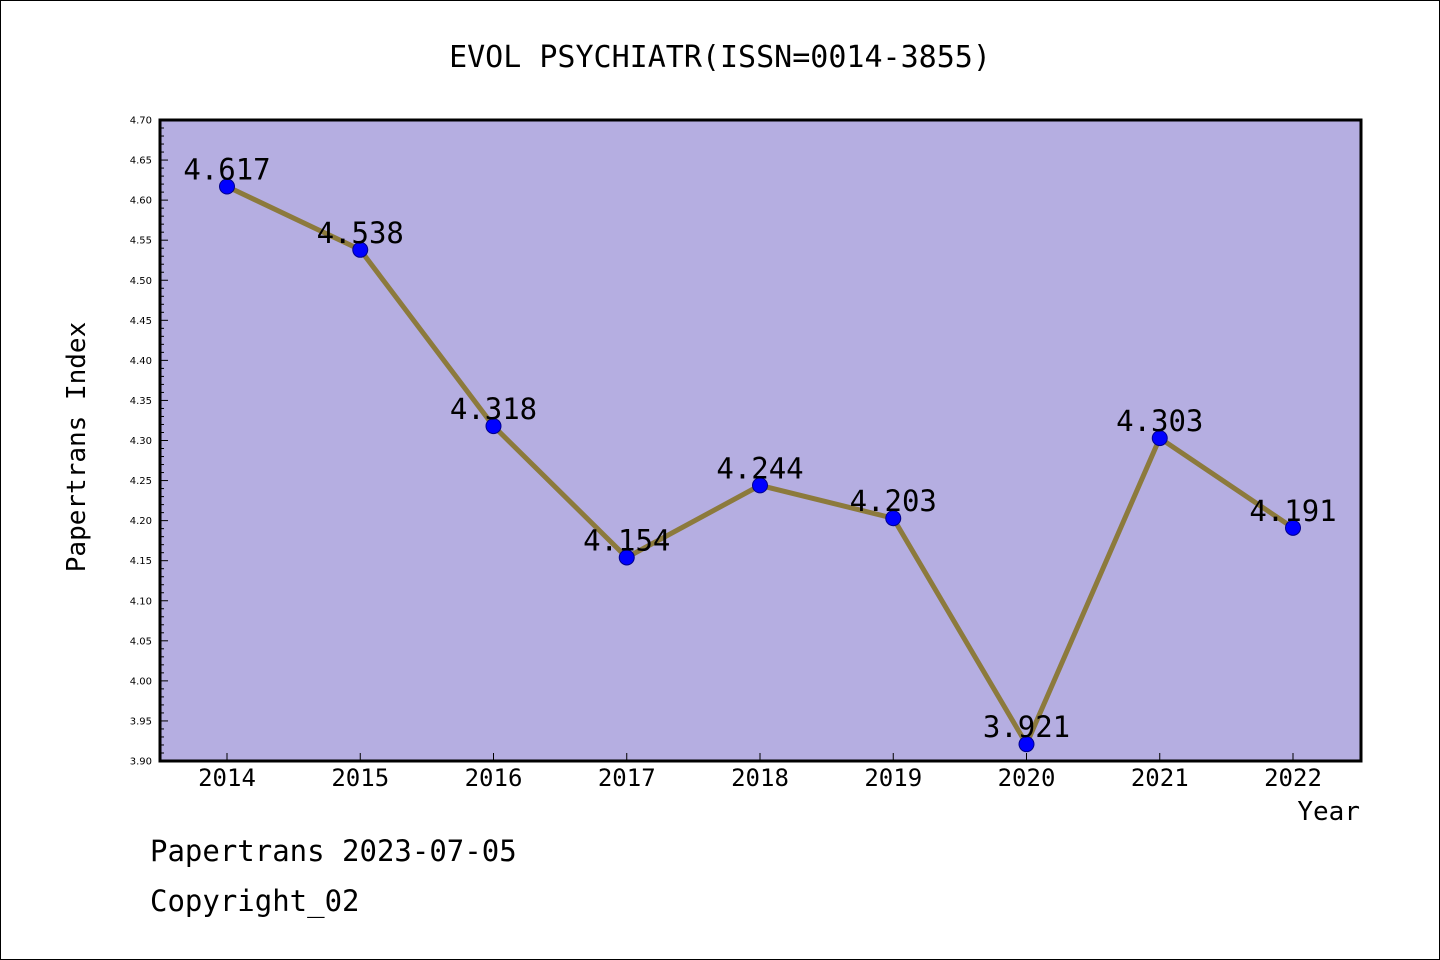 The height and width of the screenshot is (960, 1440). I want to click on y-tick-label: 4.35, so click(141, 401).